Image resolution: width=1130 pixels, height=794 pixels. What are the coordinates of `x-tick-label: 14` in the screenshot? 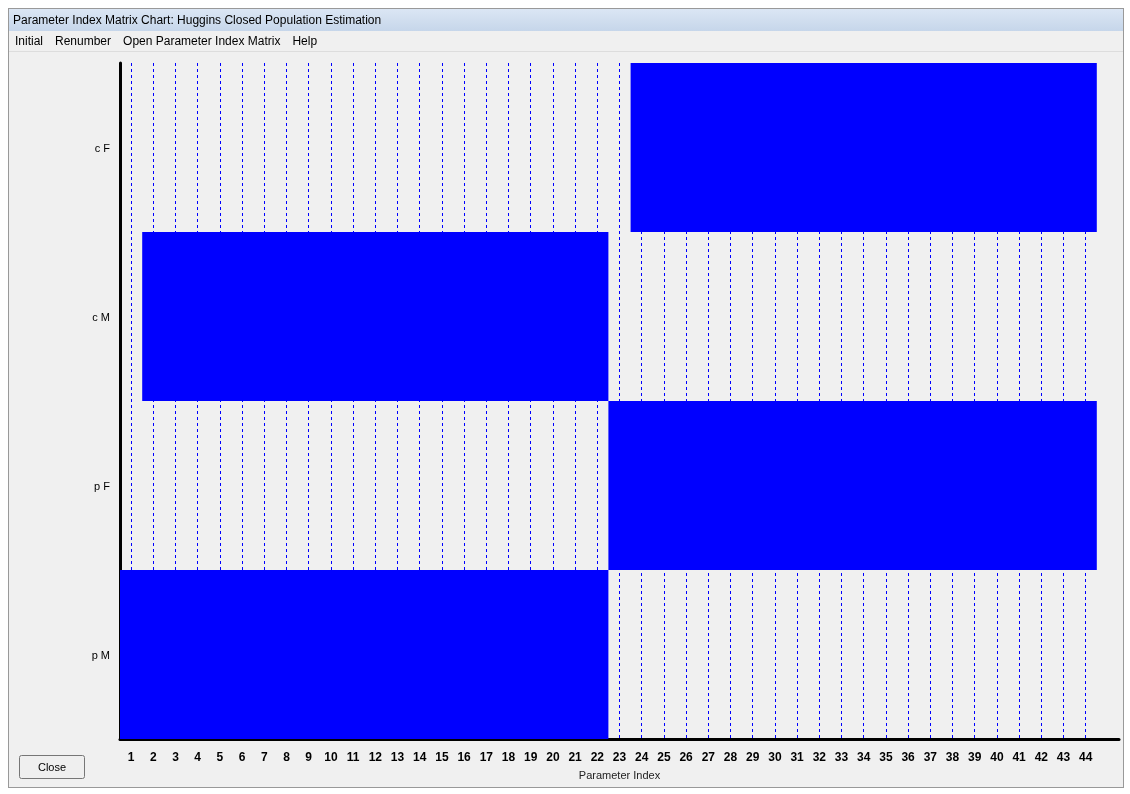 It's located at (420, 757).